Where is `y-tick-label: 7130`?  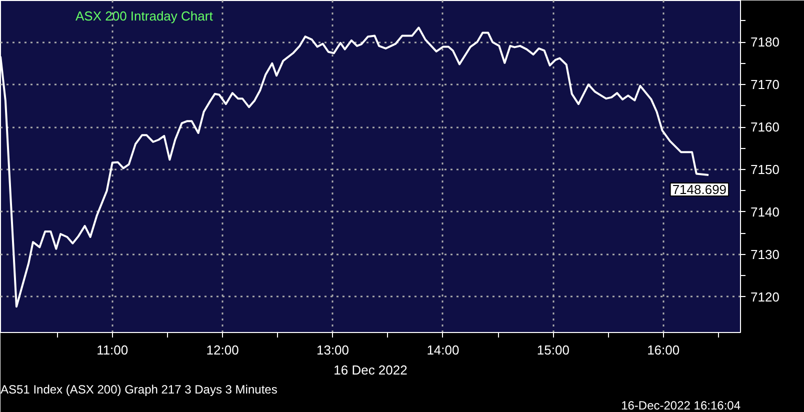
y-tick-label: 7130 is located at coordinates (765, 254).